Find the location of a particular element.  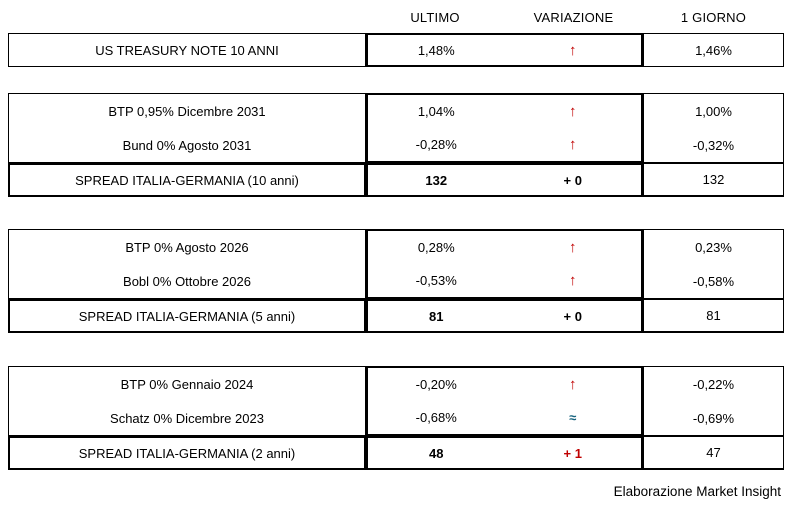

spread-label: SPREAD ITALIA-GERMANIA (10 anni) is located at coordinates (187, 180).